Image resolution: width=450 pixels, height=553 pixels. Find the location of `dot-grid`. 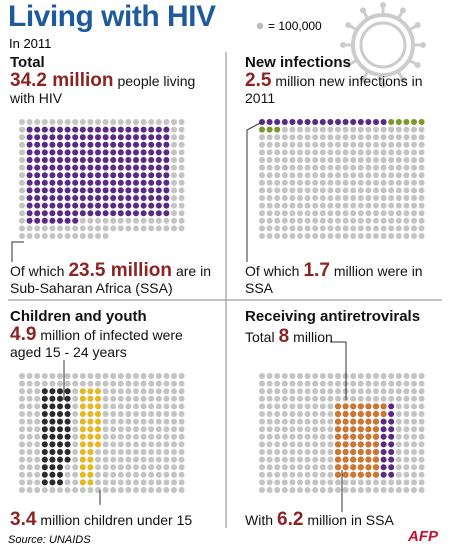

dot-grid is located at coordinates (102, 179).